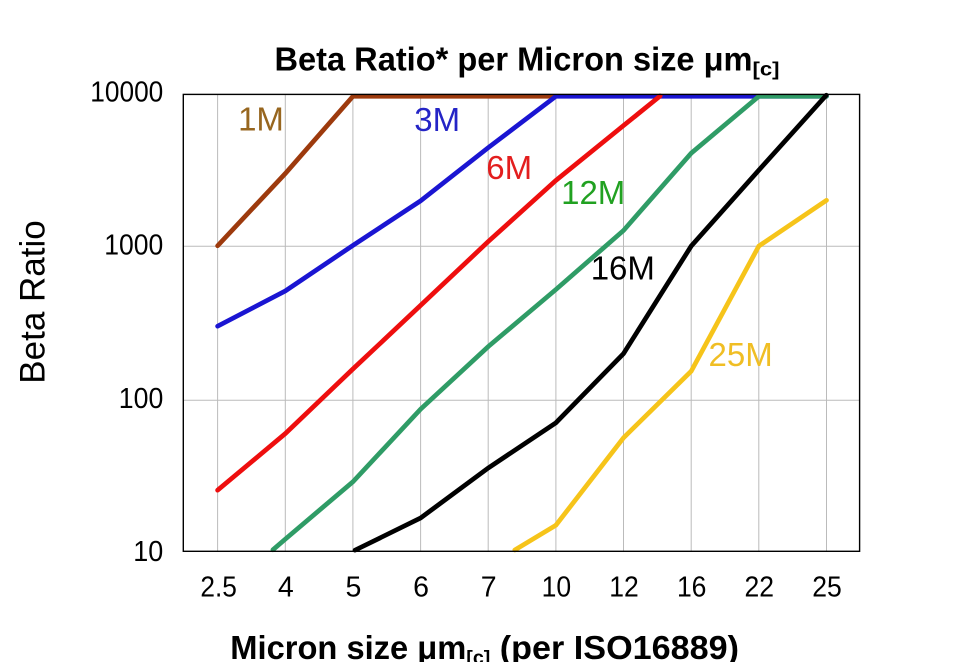  I want to click on svg-text: 5, so click(353, 588).